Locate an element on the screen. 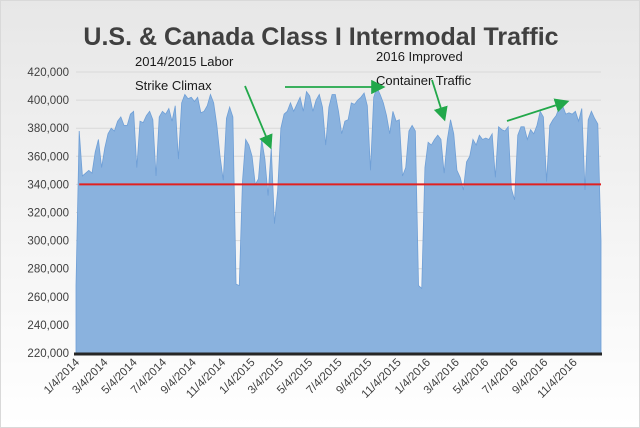 This screenshot has width=640, height=428. y-tick-label: 280,000 is located at coordinates (48, 270).